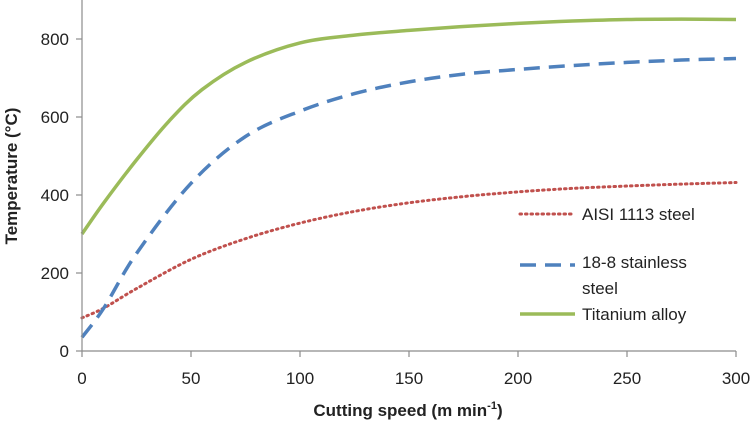 This screenshot has width=751, height=423. What do you see at coordinates (634, 314) in the screenshot?
I see `legend-label-titanium-alloy: Titanium alloy` at bounding box center [634, 314].